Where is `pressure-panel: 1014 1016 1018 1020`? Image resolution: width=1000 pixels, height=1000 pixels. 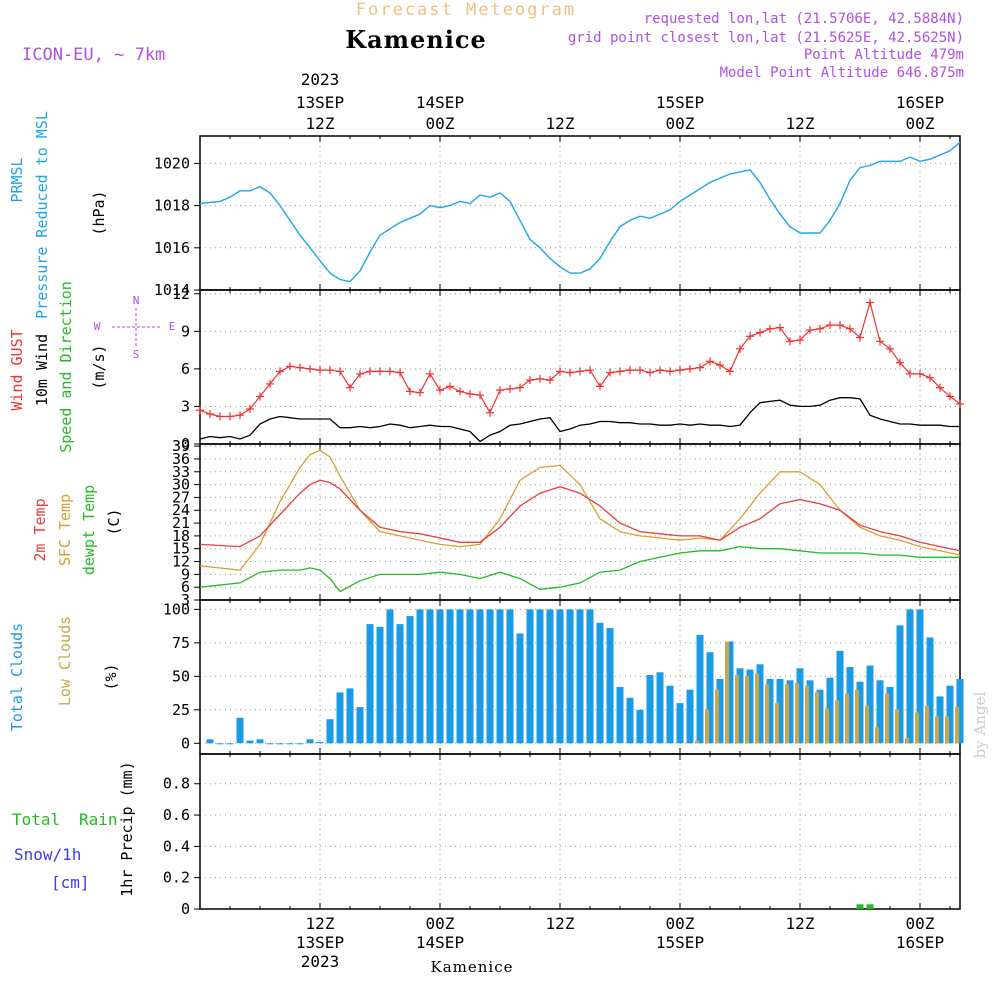 pressure-panel: 1014 1016 1018 1020 is located at coordinates (557, 217).